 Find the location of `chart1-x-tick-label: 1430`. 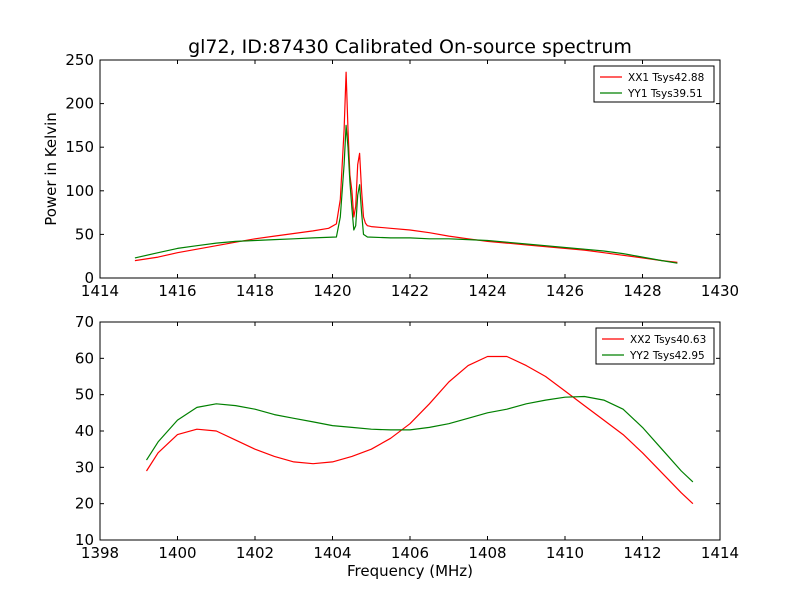

chart1-x-tick-label: 1430 is located at coordinates (720, 291).